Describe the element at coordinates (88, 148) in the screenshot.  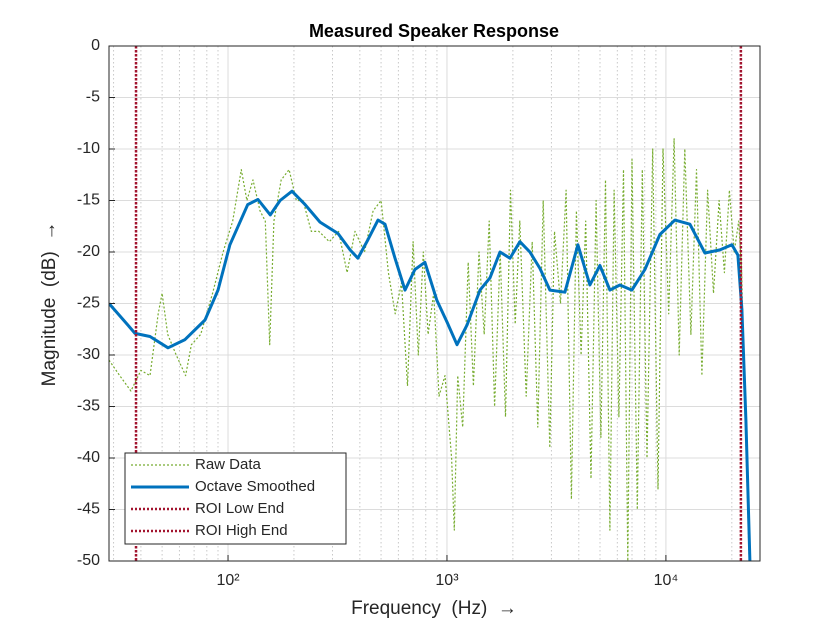
I see `y-tick-label: -10` at that location.